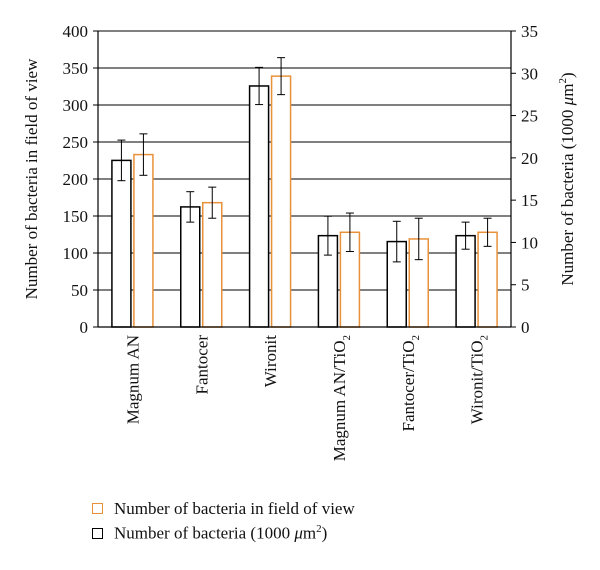 This screenshot has width=600, height=570. What do you see at coordinates (529, 73) in the screenshot?
I see `right-tick-label: 30` at bounding box center [529, 73].